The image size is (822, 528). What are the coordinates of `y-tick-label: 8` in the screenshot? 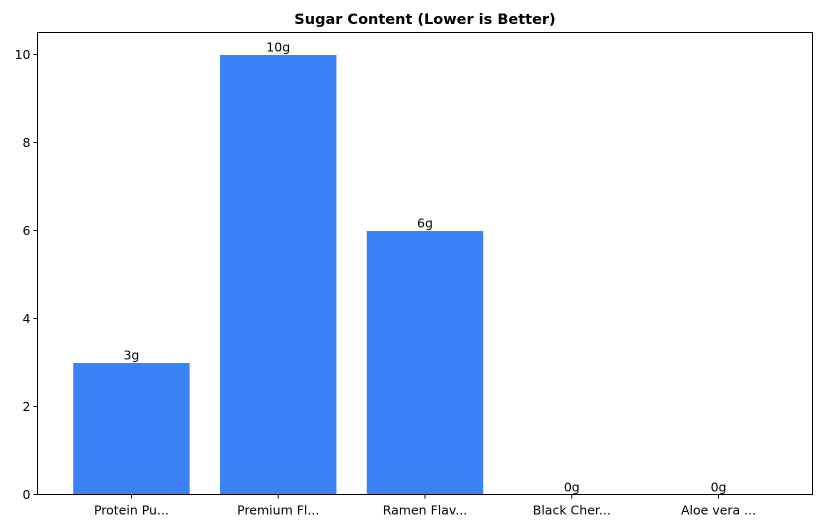 It's located at (27, 142).